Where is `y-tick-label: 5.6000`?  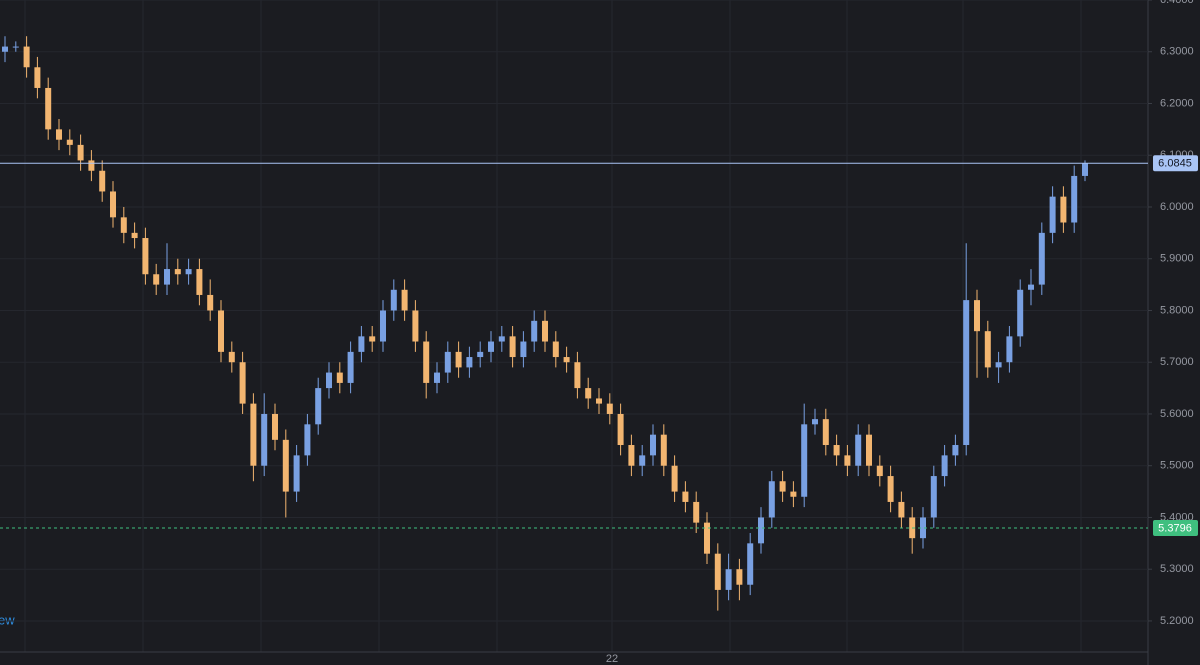
y-tick-label: 5.6000 is located at coordinates (1177, 414).